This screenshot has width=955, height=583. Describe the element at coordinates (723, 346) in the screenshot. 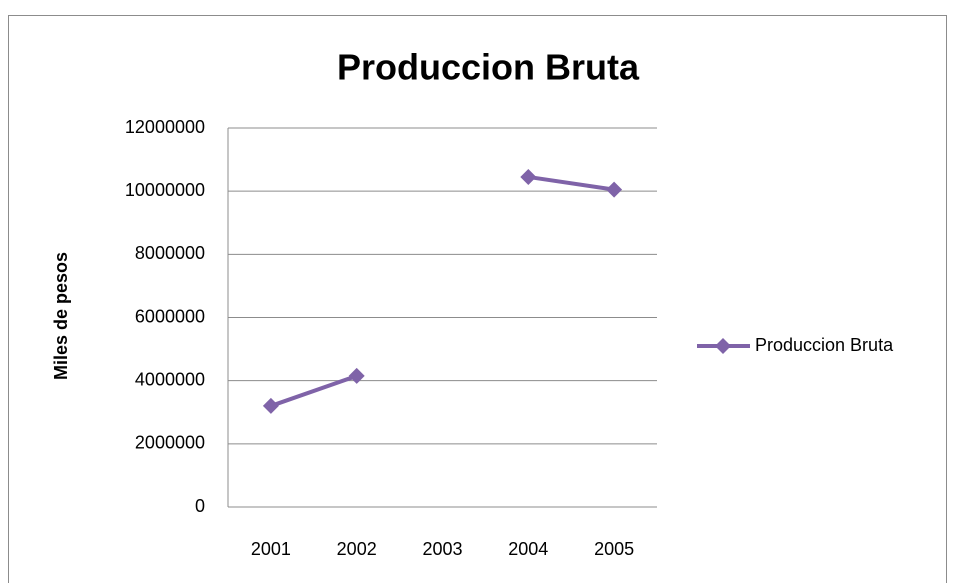

I see `legend-marker` at that location.